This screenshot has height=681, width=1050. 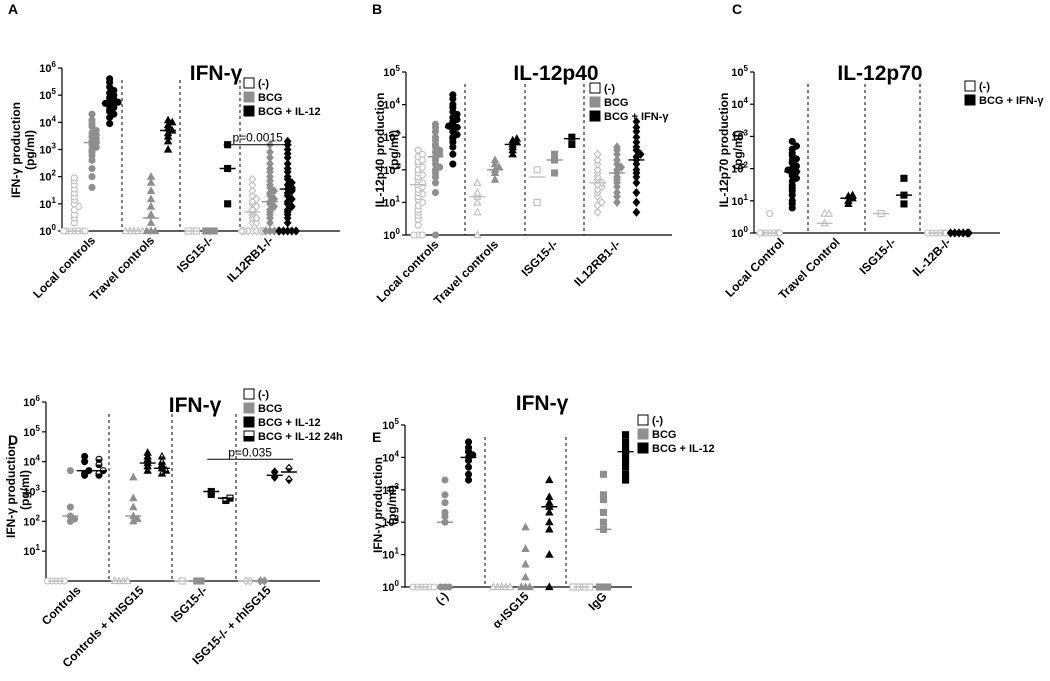 What do you see at coordinates (391, 201) in the screenshot?
I see `y-tick-label: 10¹` at bounding box center [391, 201].